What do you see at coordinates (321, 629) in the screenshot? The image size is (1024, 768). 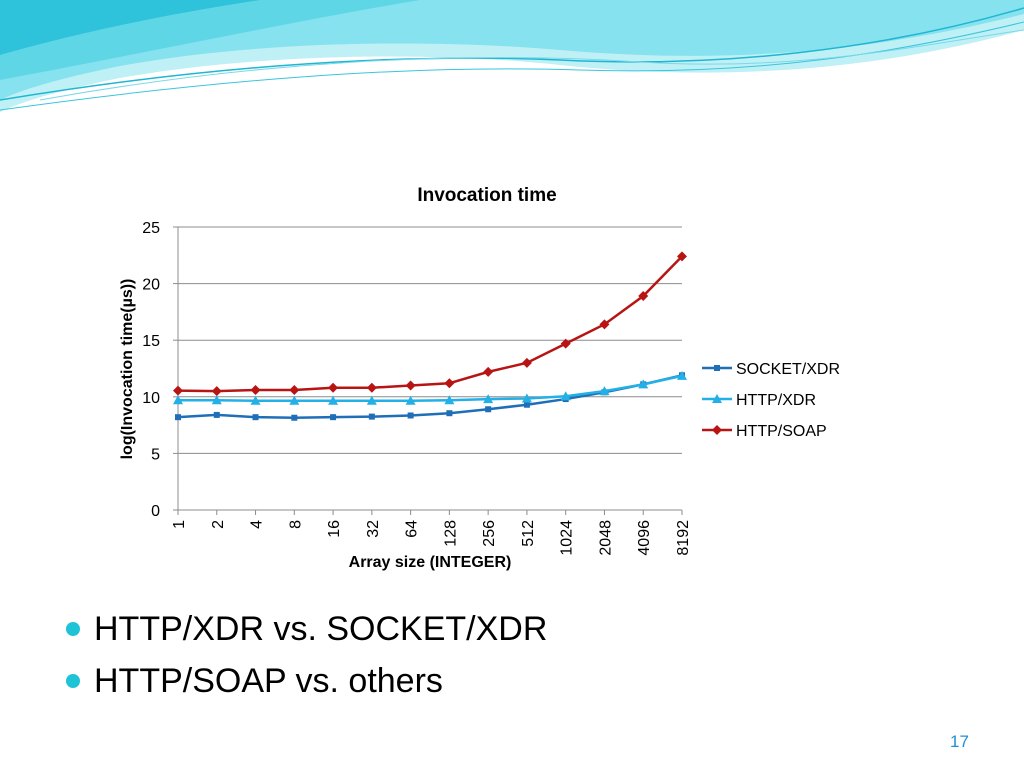 I see `bullet-text: HTTP/XDR vs. SOCKET/XDR` at bounding box center [321, 629].